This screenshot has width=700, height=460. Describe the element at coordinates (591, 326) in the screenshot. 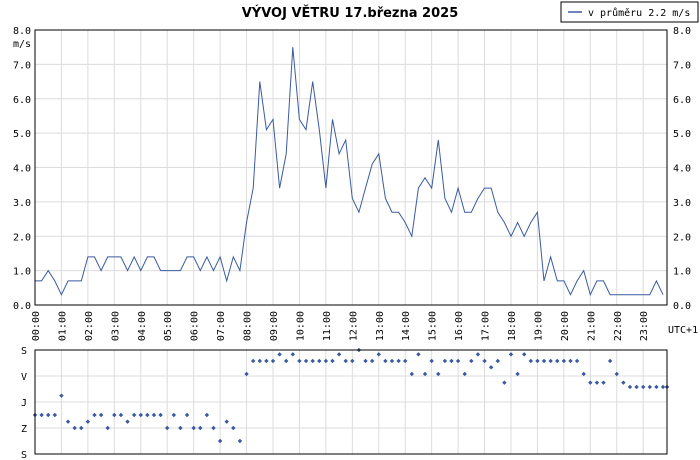

I see `x-tick-label: 21:00` at that location.